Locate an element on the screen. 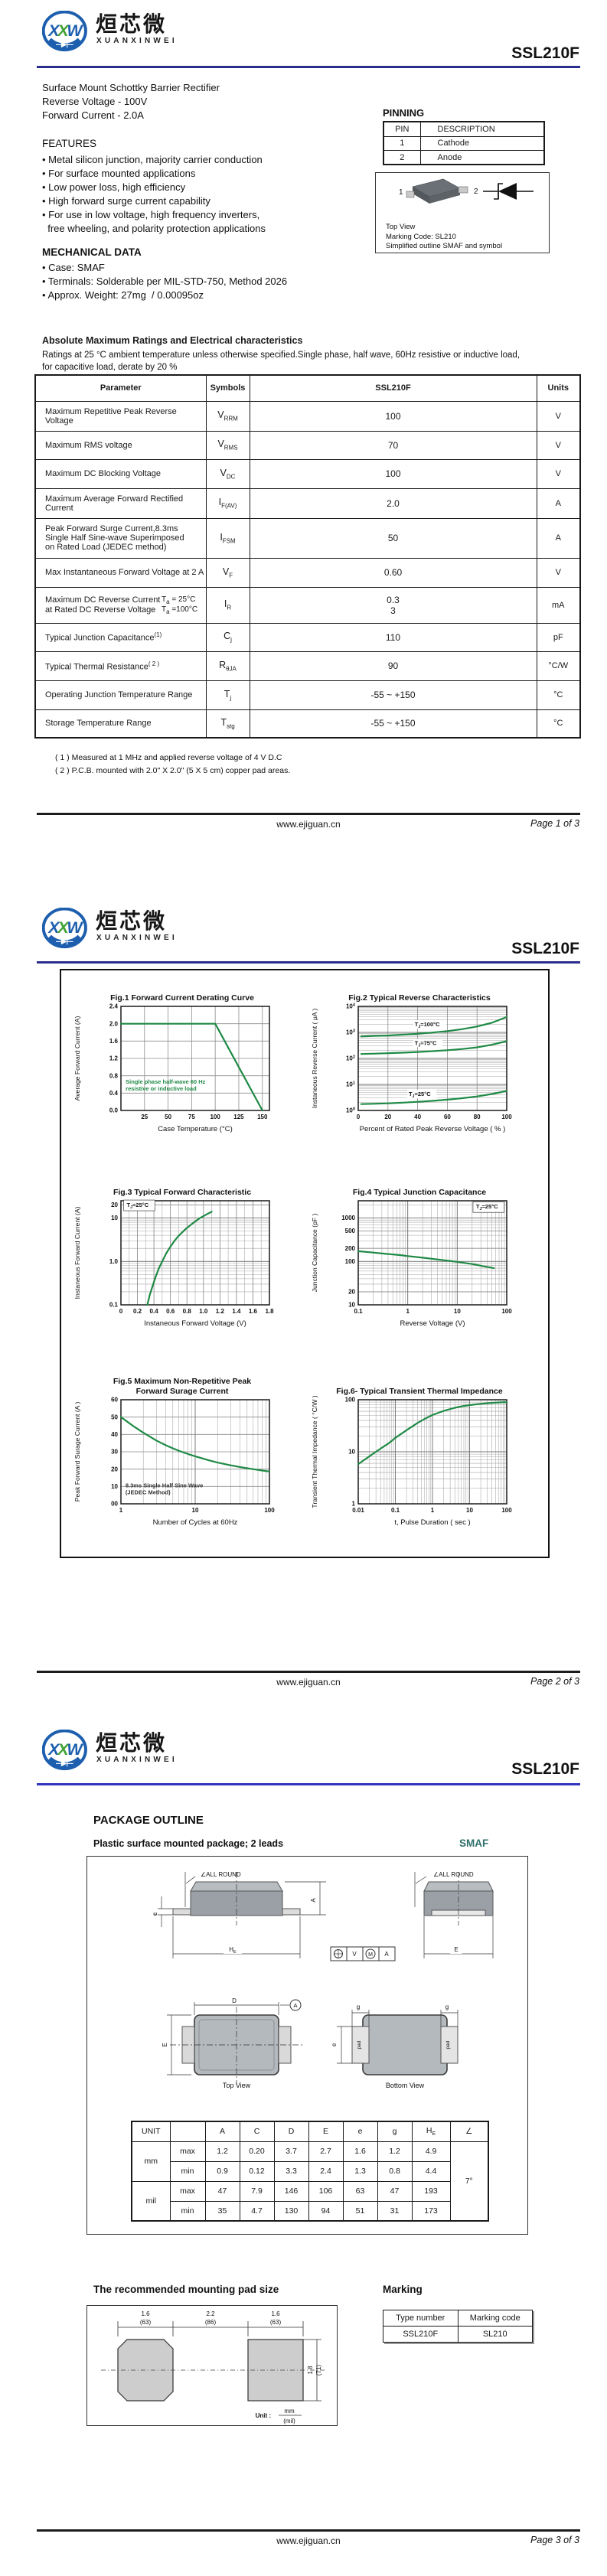  features-heading: FEATURES is located at coordinates (69, 143).